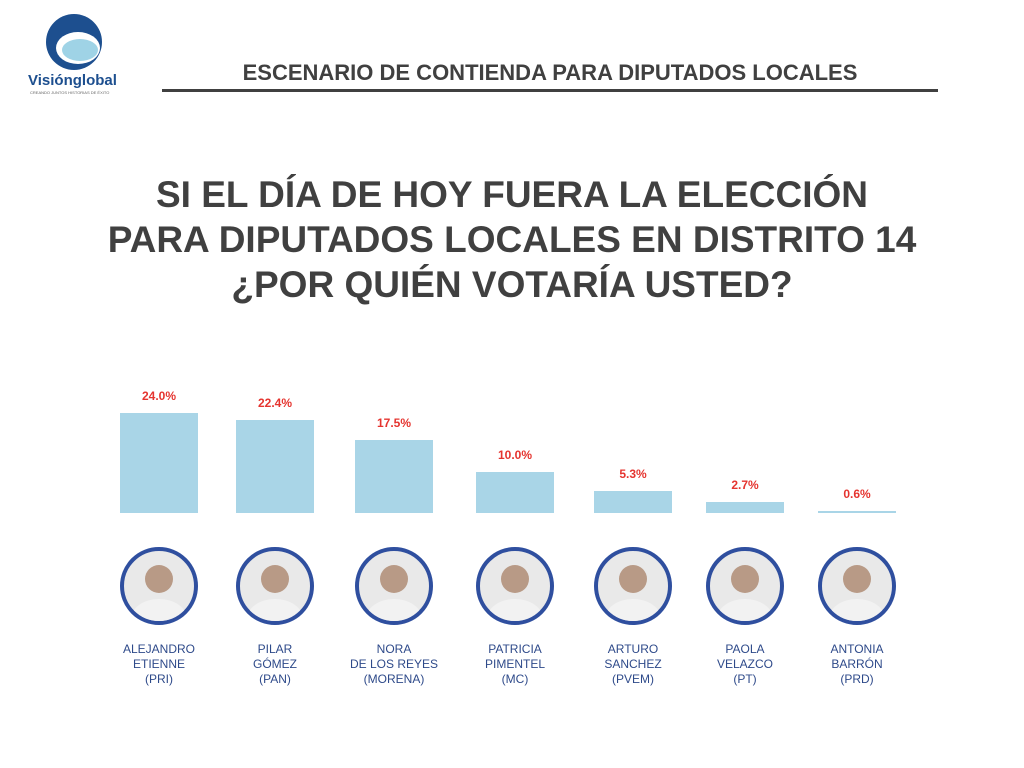 The image size is (1024, 768). What do you see at coordinates (394, 664) in the screenshot?
I see `candidate-name: NORA DE LOS REYES (MORENA)` at bounding box center [394, 664].